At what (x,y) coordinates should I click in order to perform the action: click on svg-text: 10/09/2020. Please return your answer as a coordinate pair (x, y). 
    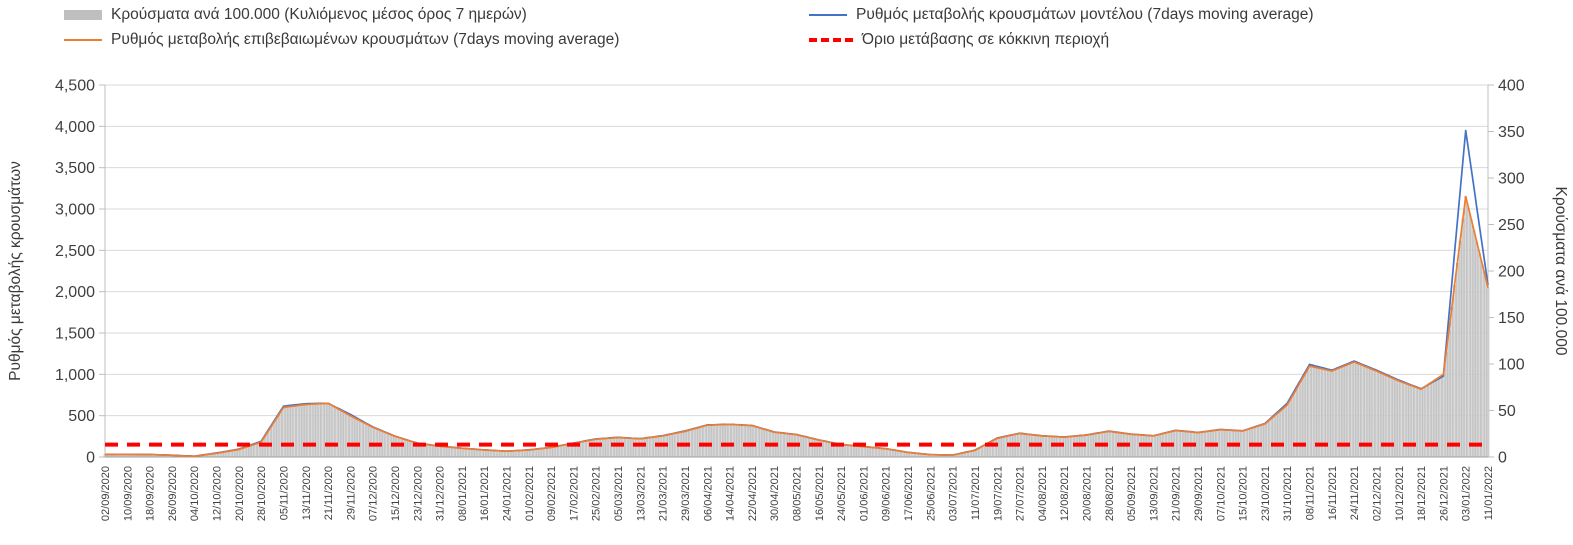
    Looking at the image, I should click on (128, 493).